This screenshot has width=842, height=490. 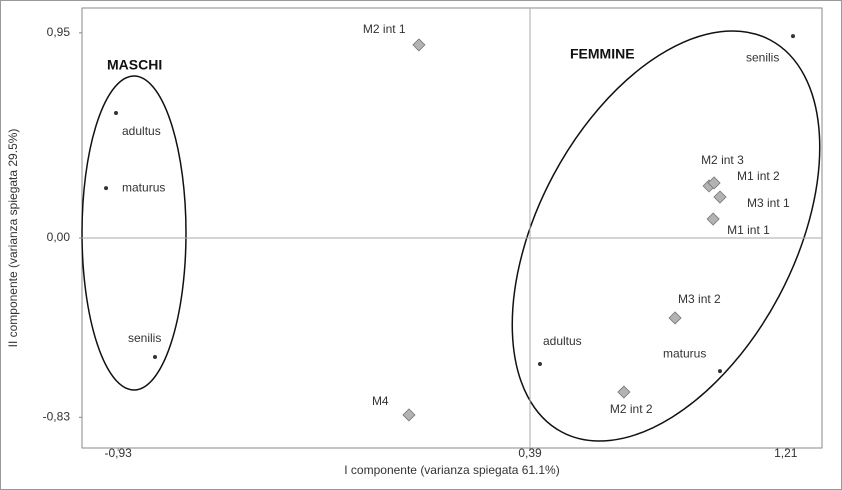 What do you see at coordinates (786, 453) in the screenshot?
I see `x-tick-label: 1,21` at bounding box center [786, 453].